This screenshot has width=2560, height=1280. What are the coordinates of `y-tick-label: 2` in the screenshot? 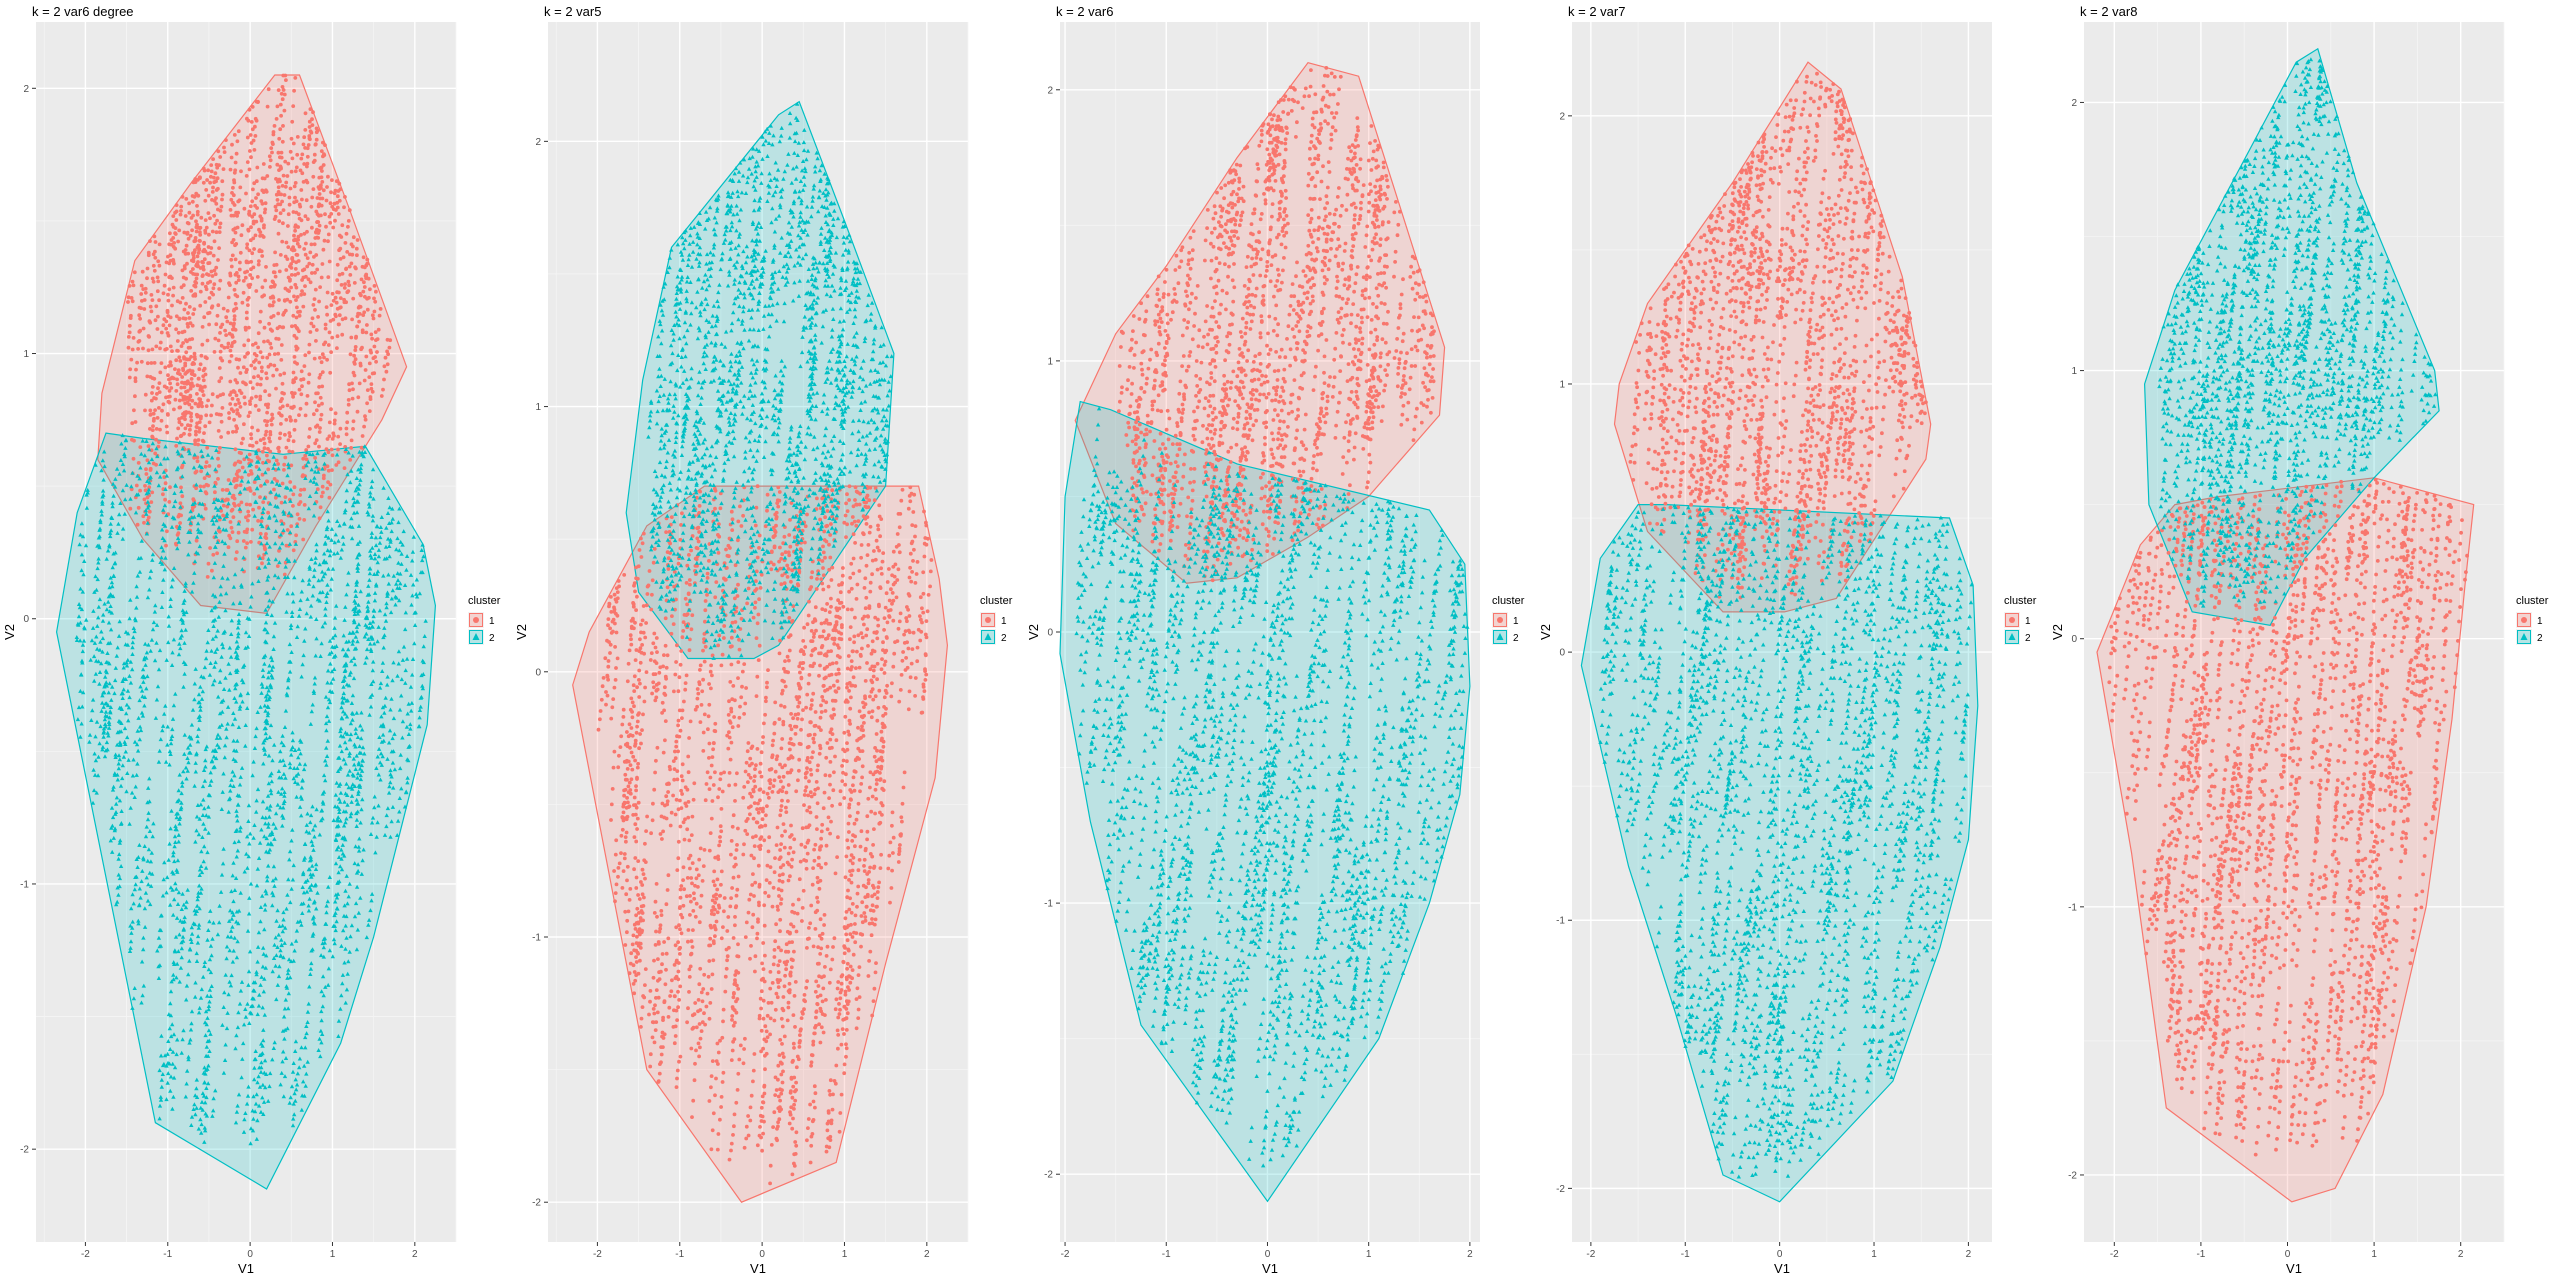 It's located at (26, 89).